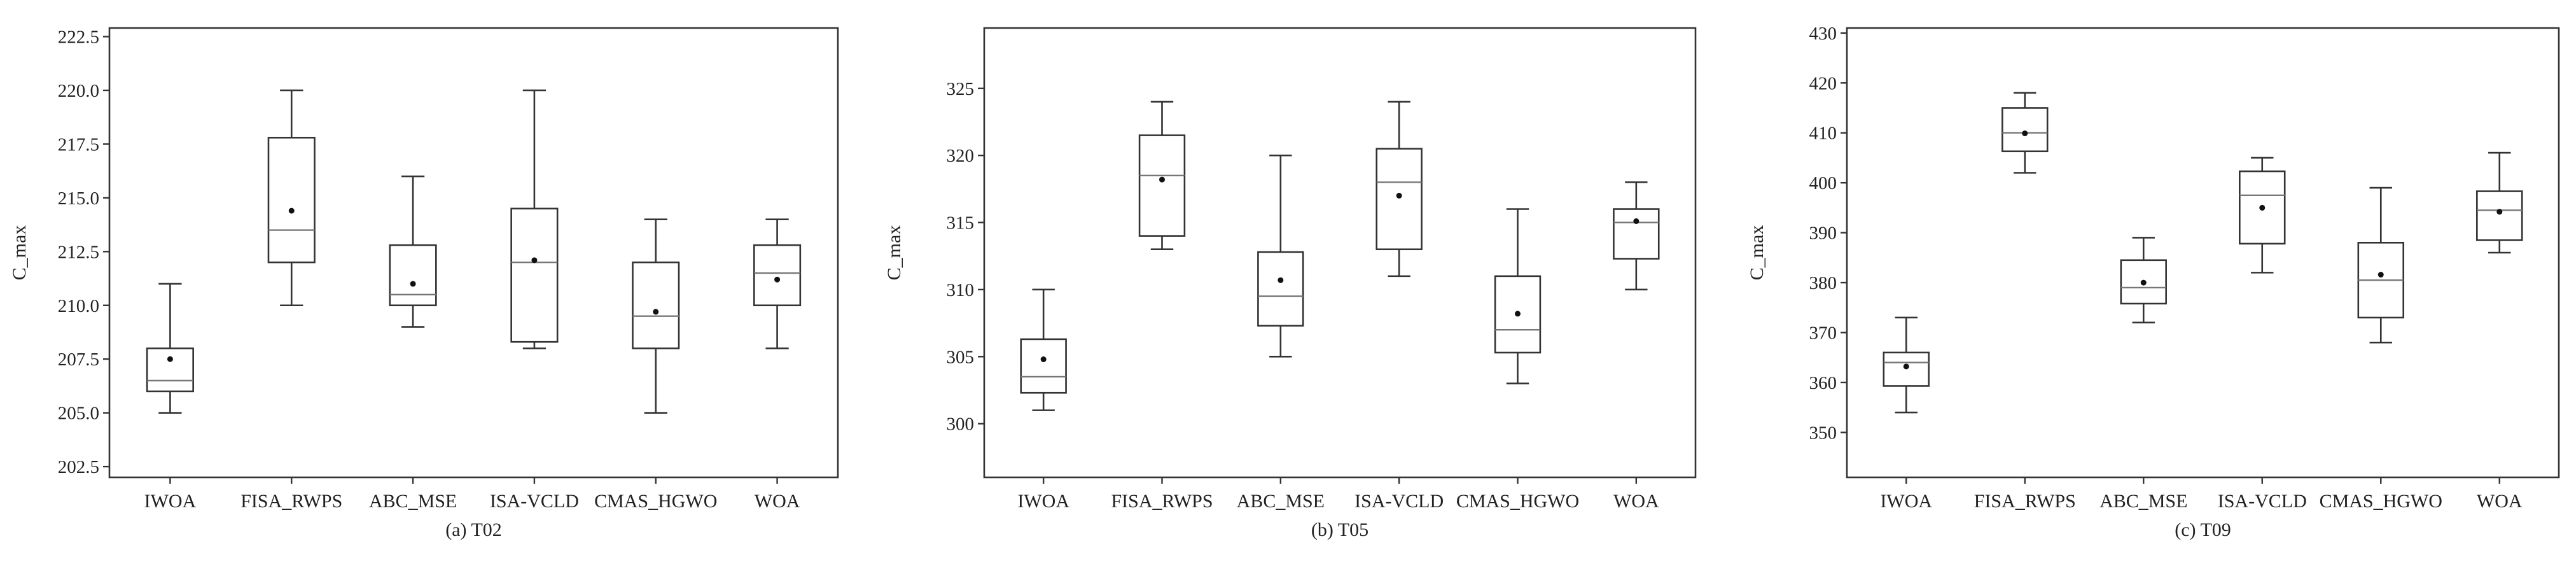 The image size is (2576, 569). What do you see at coordinates (1339, 529) in the screenshot?
I see `panel-caption: (b) T05` at bounding box center [1339, 529].